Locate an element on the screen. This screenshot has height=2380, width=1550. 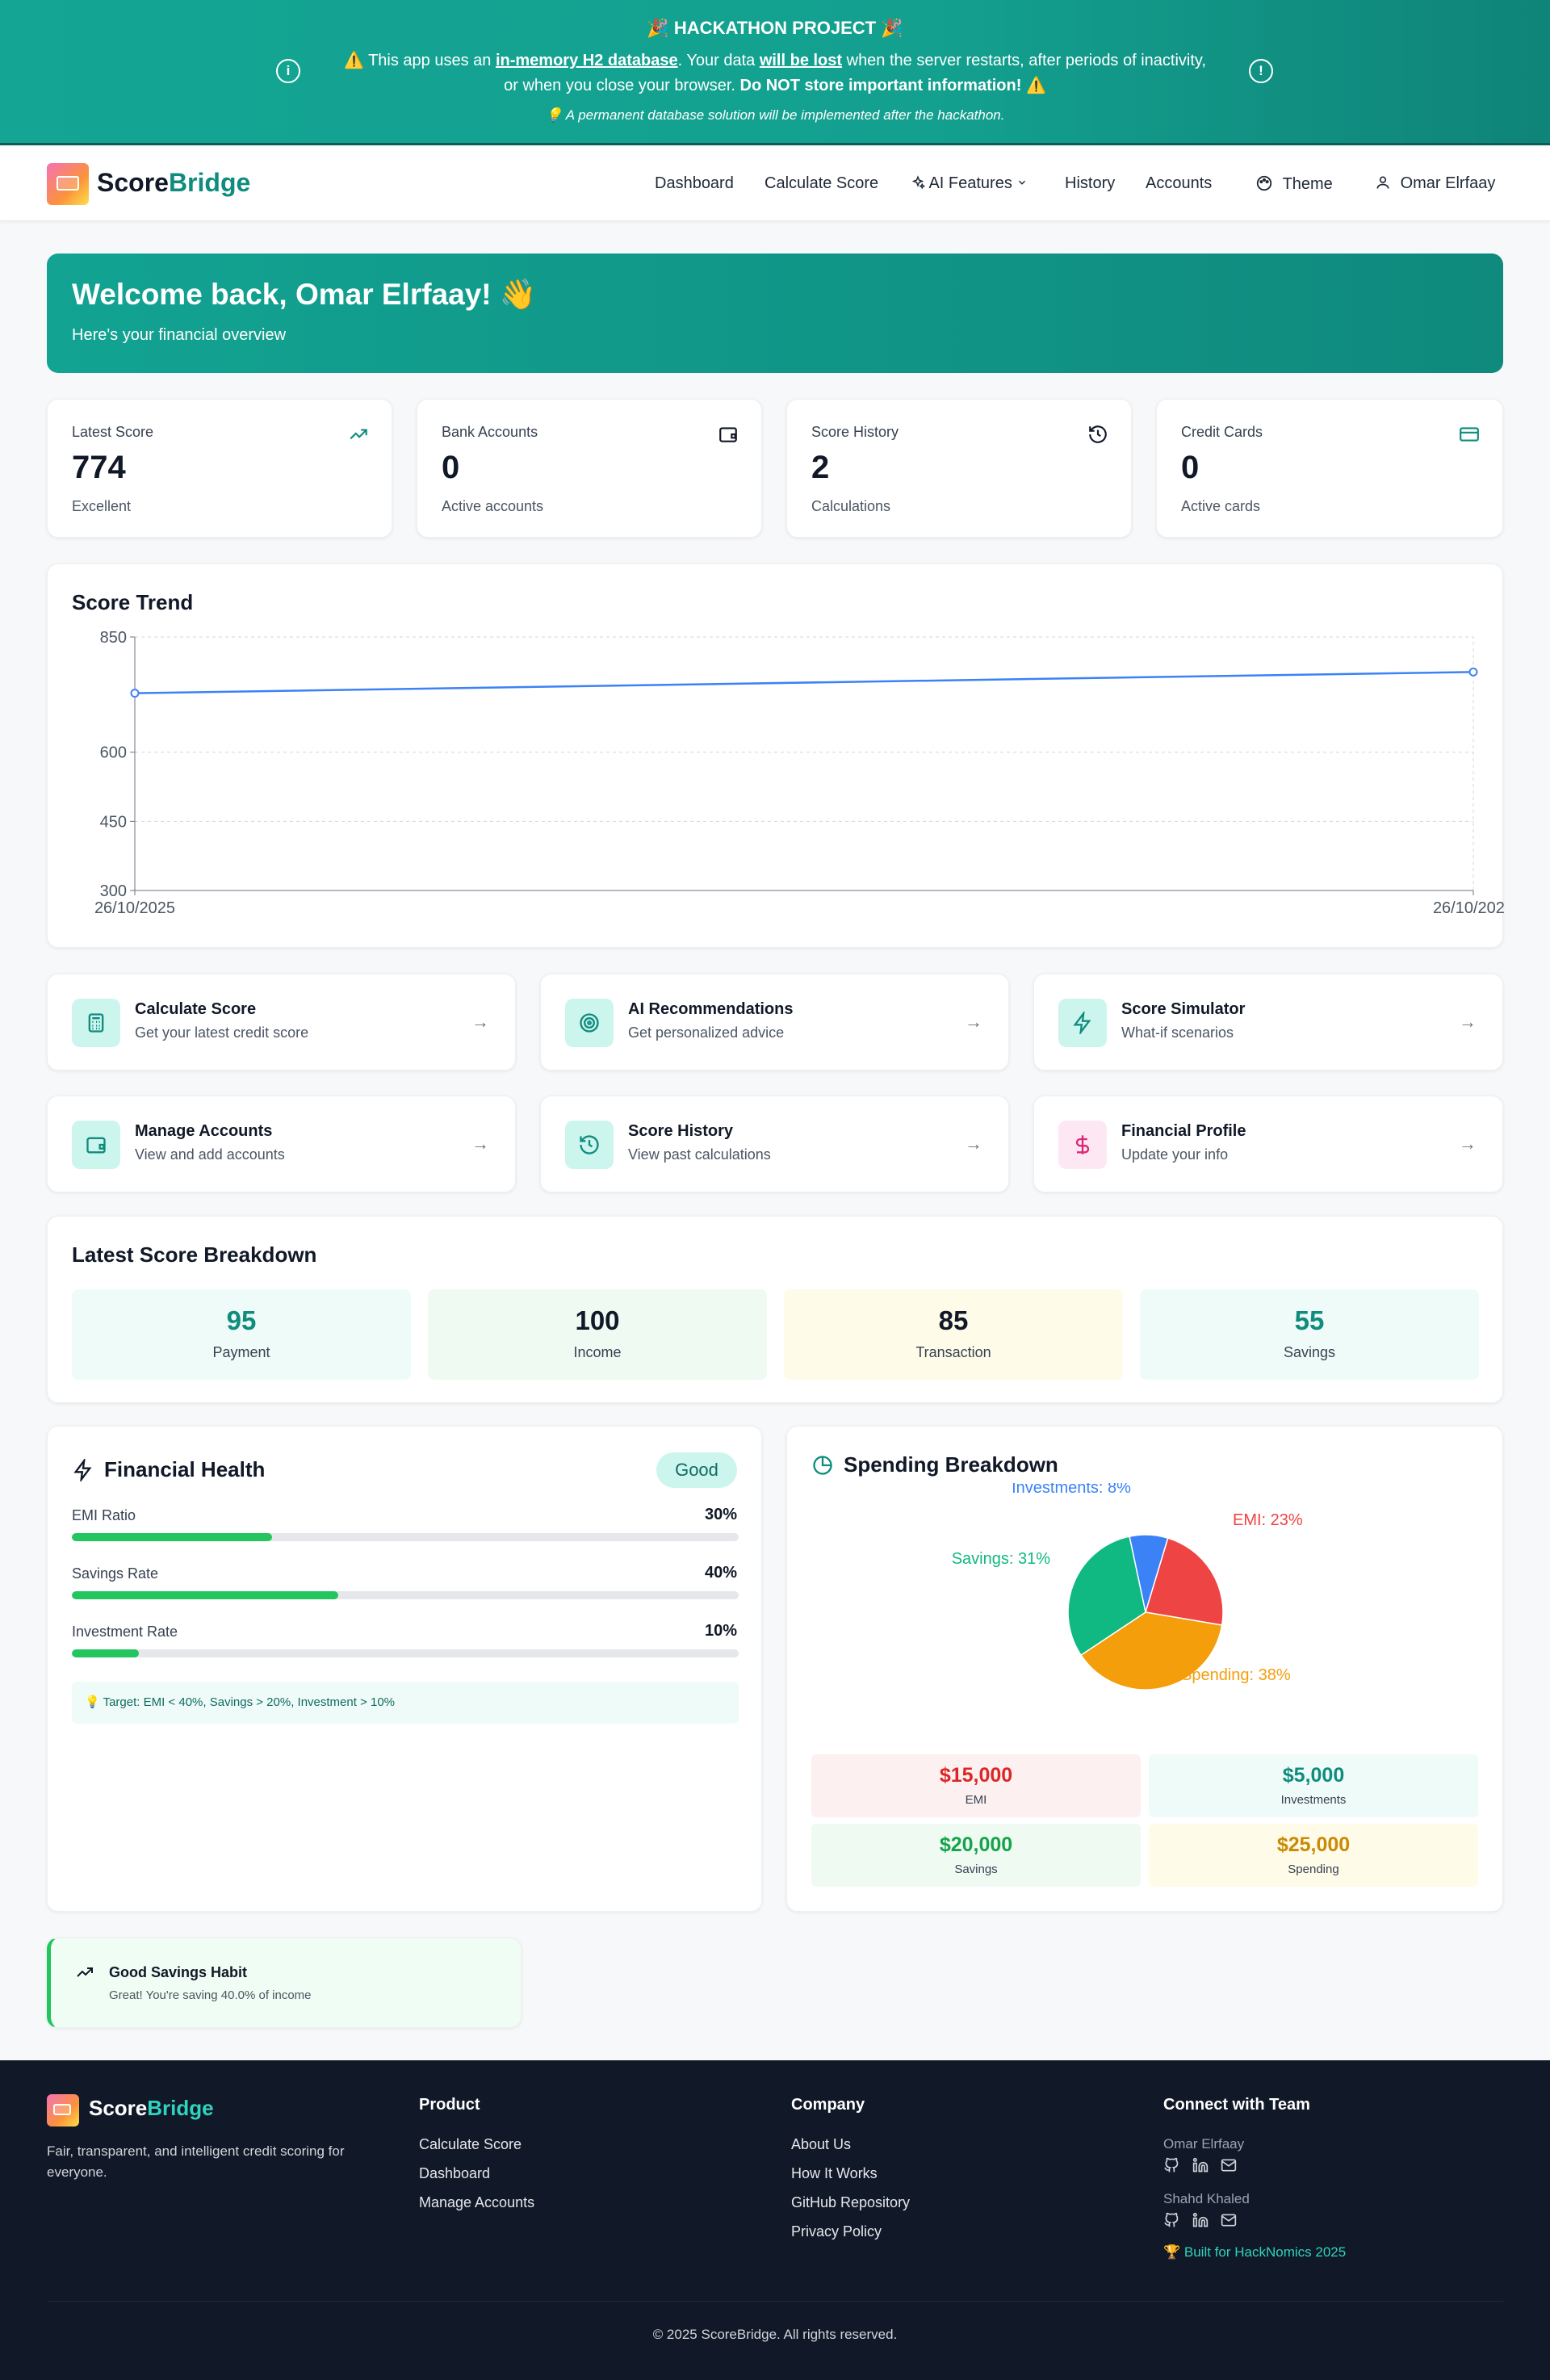
footer-link: Manage Accounts is located at coordinates (477, 2202).